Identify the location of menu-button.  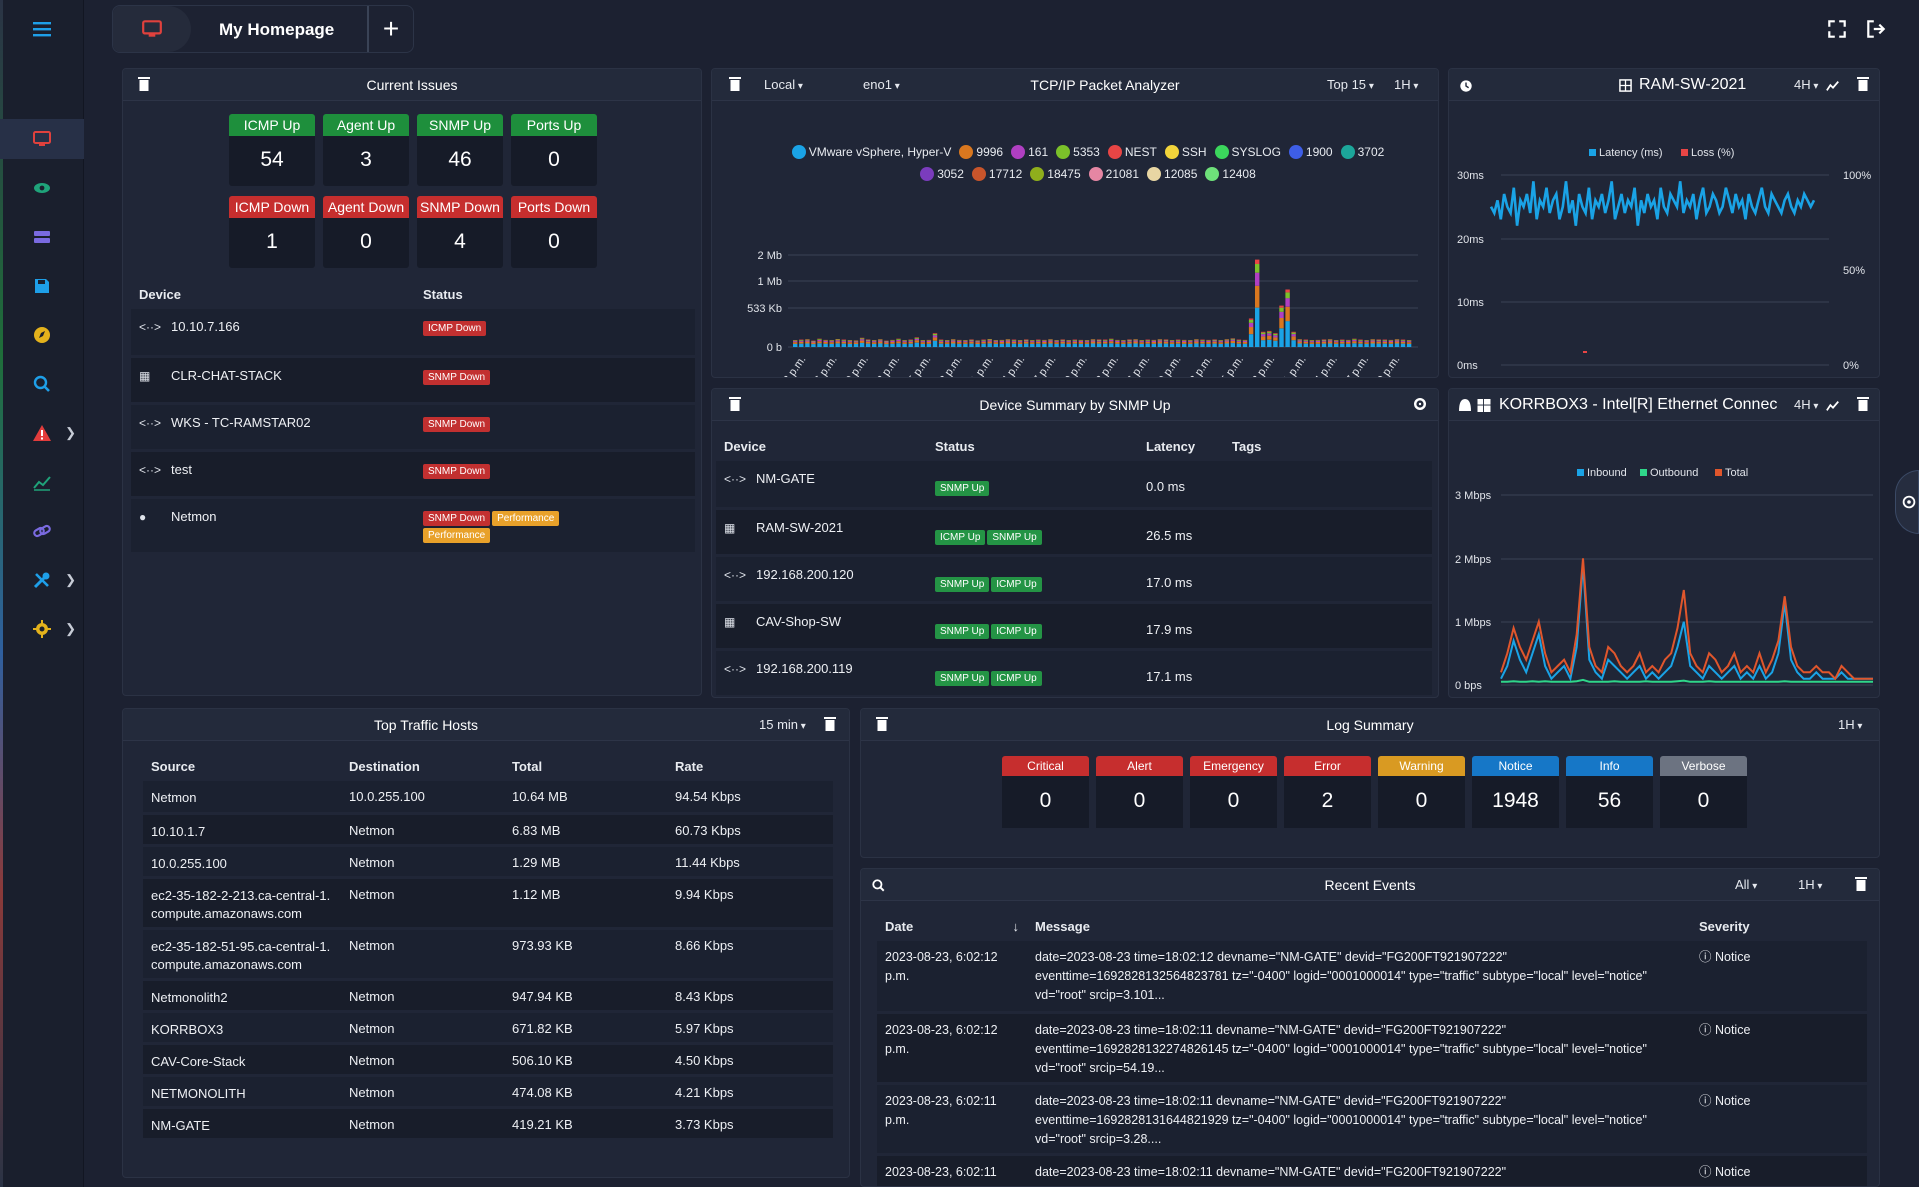
(42, 29).